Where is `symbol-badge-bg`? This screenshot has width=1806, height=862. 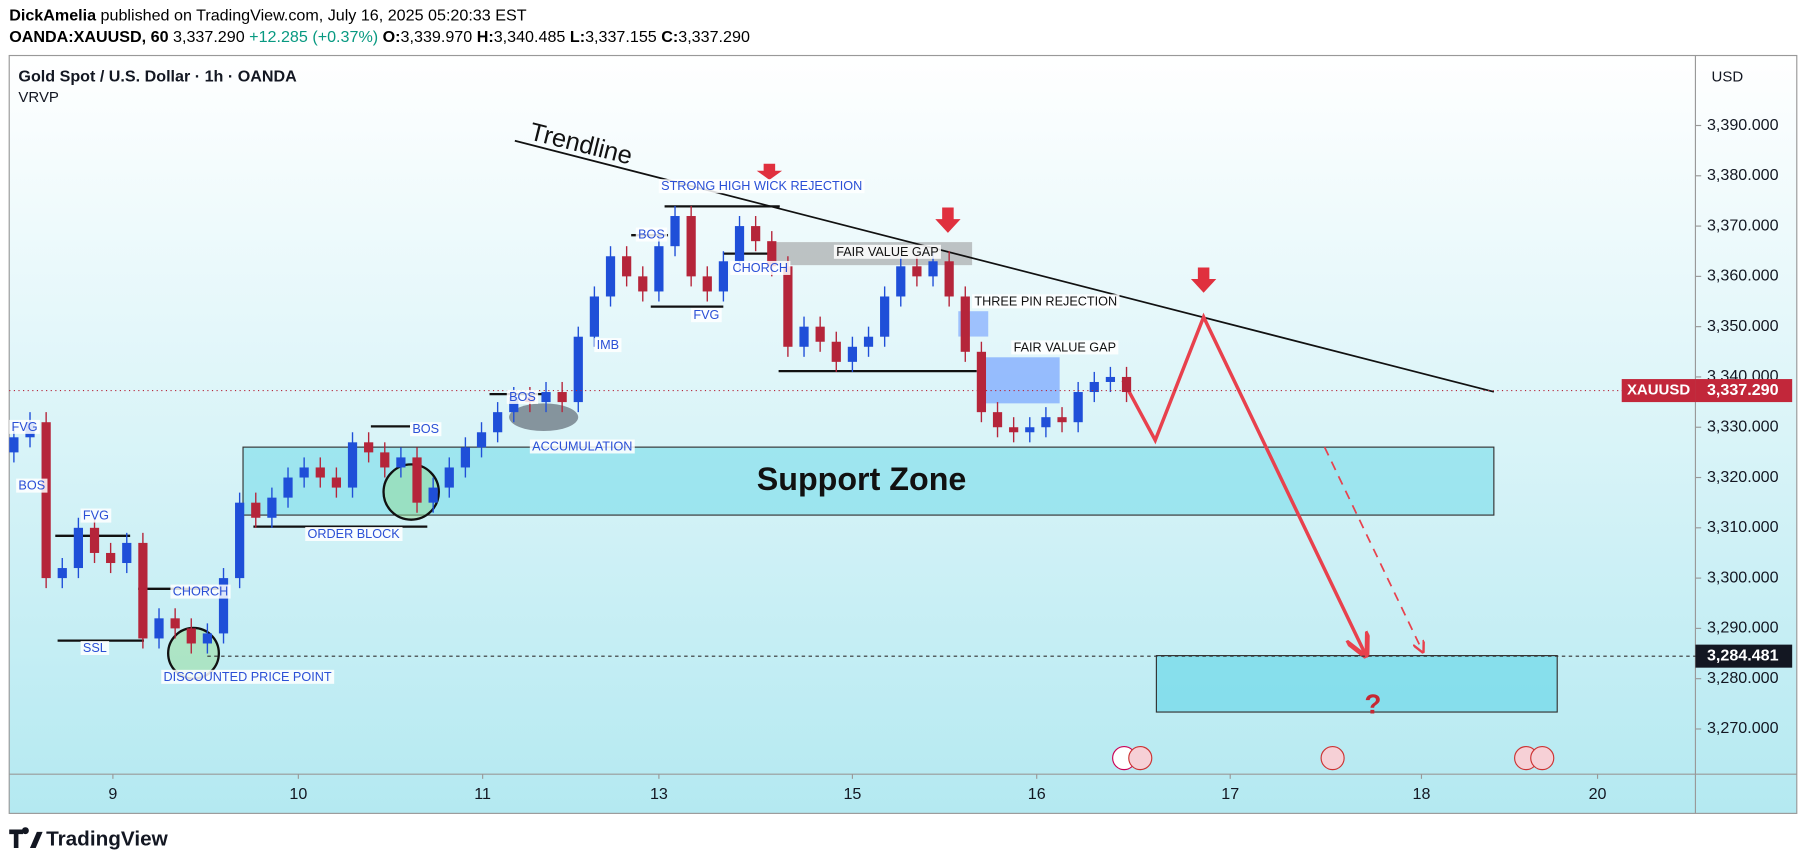
symbol-badge-bg is located at coordinates (1658, 391).